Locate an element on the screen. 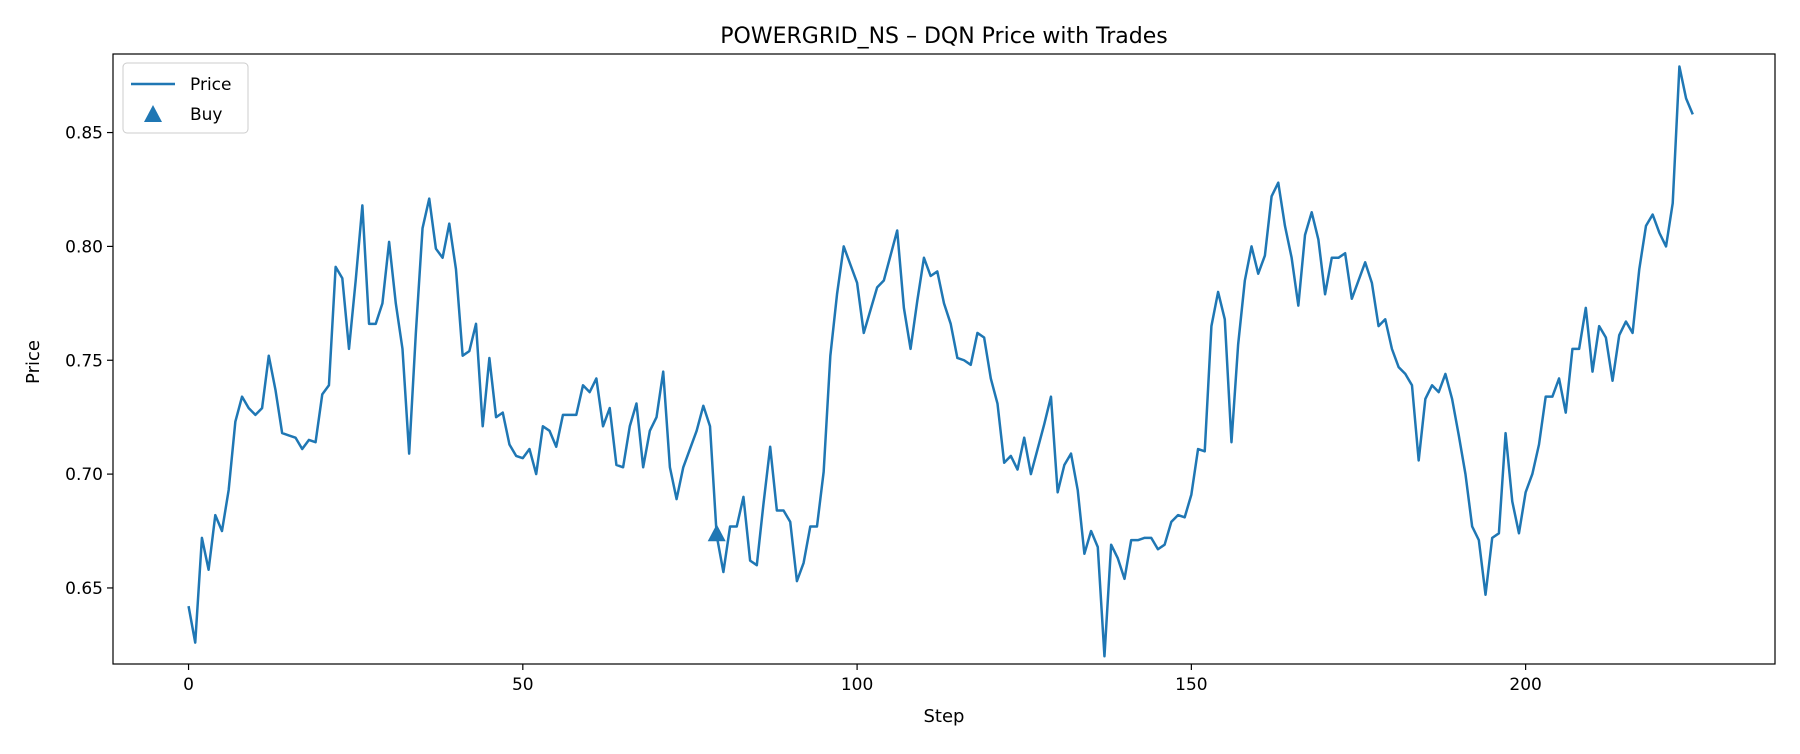 The height and width of the screenshot is (754, 1800). x-tick-label: 100 is located at coordinates (857, 685).